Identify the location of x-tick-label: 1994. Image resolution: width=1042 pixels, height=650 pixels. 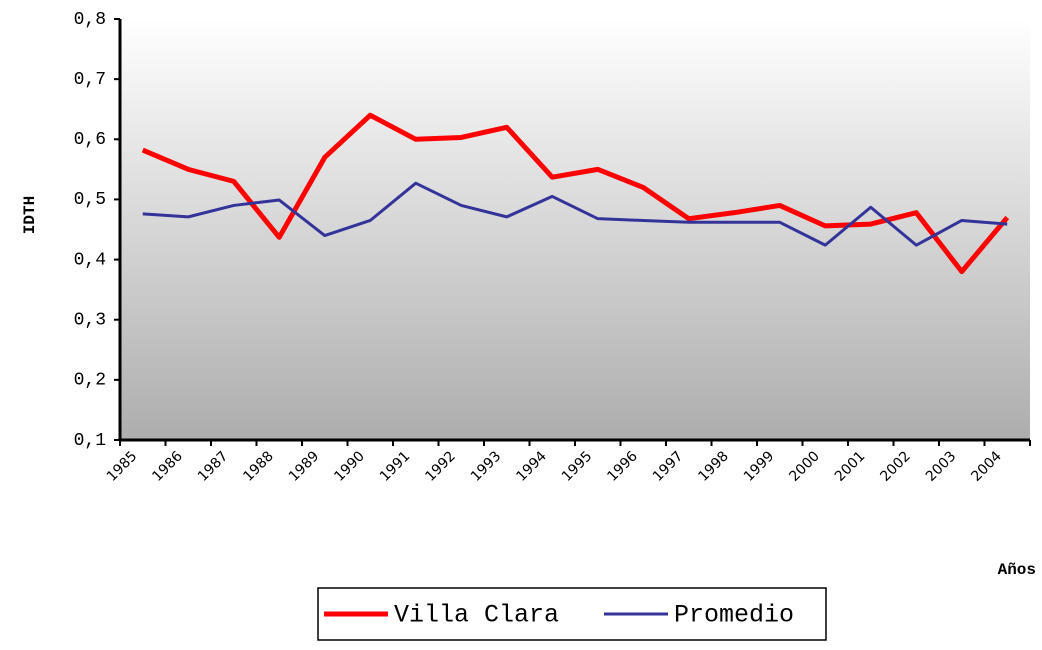
(531, 466).